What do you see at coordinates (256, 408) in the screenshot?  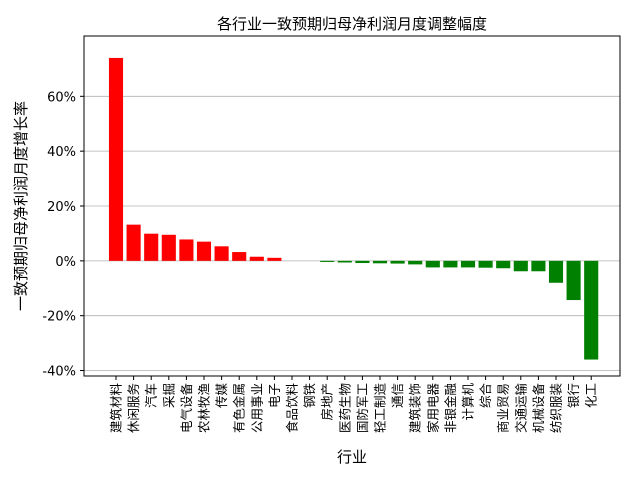 I see `x-tick-label: 公用事业` at bounding box center [256, 408].